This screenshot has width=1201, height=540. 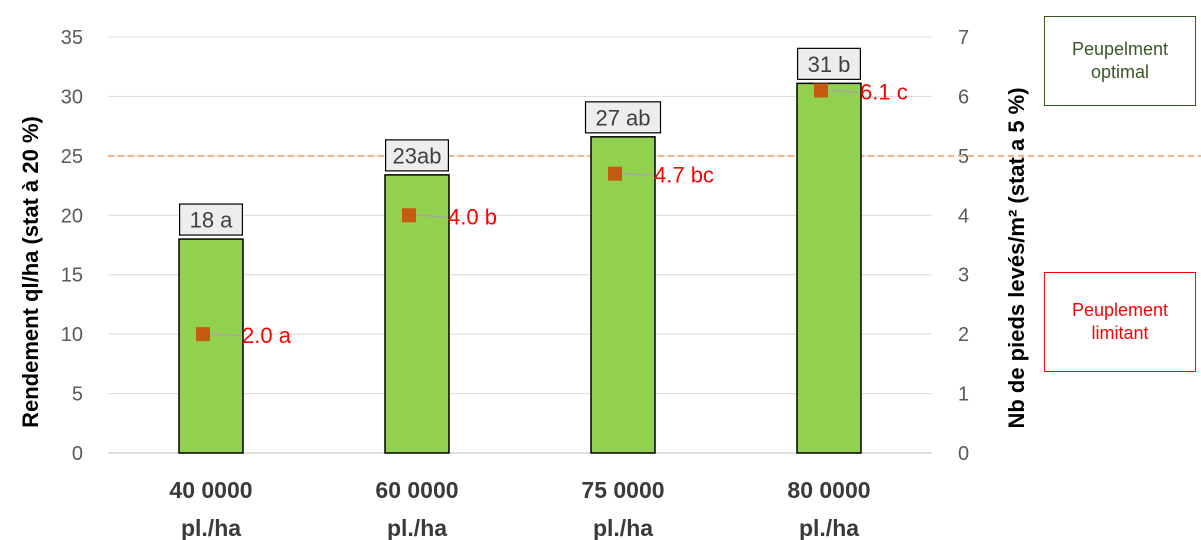 What do you see at coordinates (963, 97) in the screenshot?
I see `y2-tick-label-6: 6` at bounding box center [963, 97].